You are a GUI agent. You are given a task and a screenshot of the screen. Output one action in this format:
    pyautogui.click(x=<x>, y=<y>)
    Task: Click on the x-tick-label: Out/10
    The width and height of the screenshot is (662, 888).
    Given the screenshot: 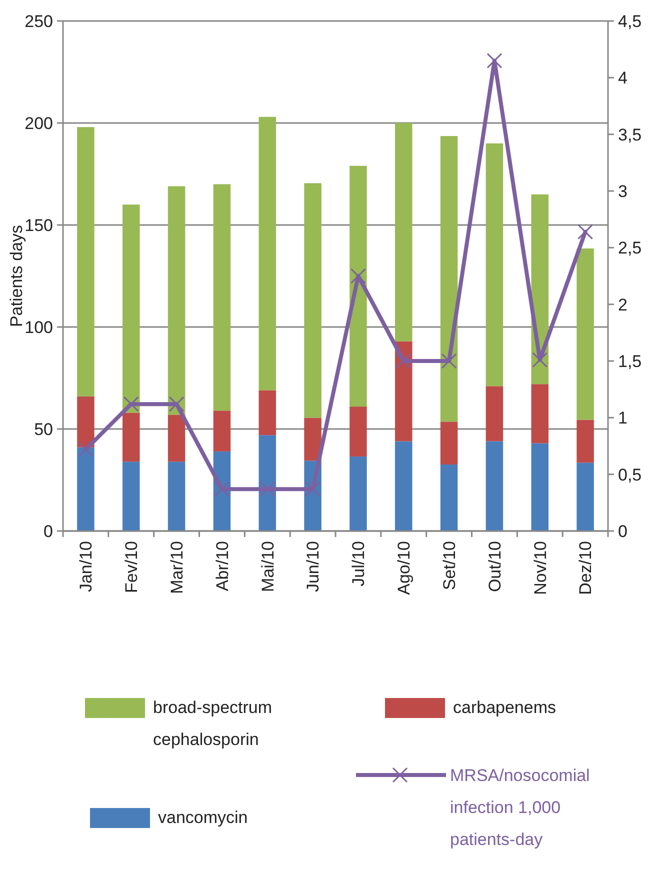 What is the action you would take?
    pyautogui.click(x=494, y=566)
    